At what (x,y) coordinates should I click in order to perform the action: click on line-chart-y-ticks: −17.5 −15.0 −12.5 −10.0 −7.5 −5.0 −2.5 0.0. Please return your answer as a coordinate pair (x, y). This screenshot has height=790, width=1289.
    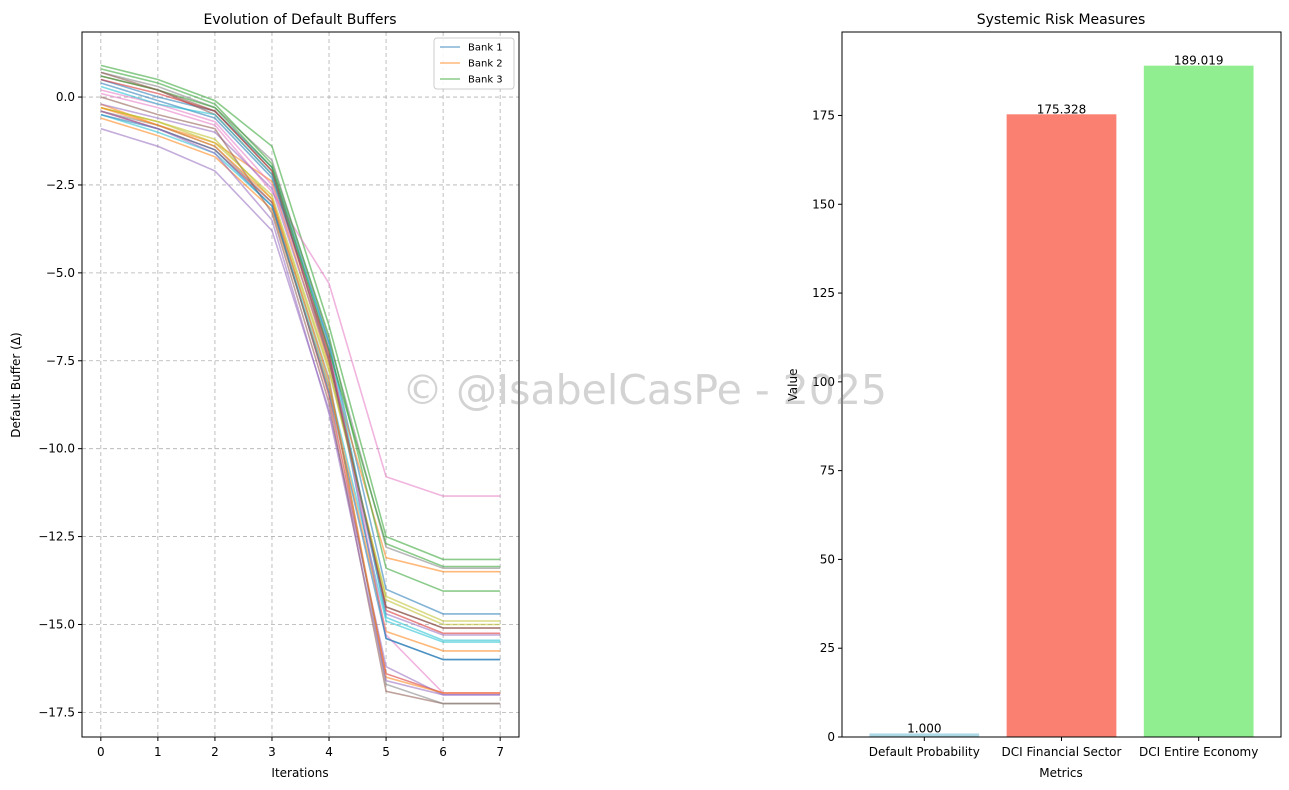
    Looking at the image, I should click on (60, 404).